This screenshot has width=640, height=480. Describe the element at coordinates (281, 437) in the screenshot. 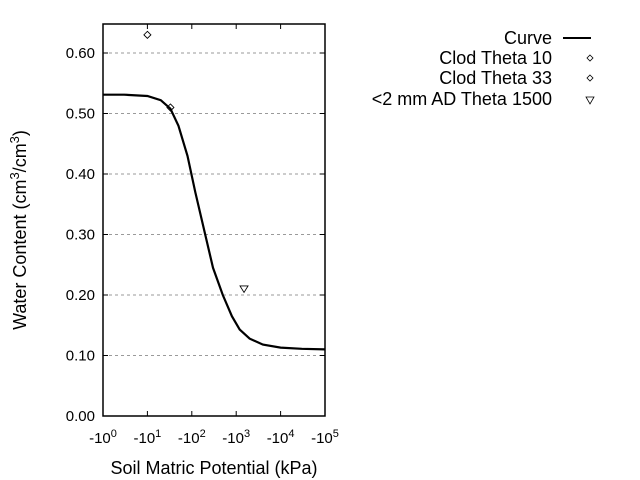

I see `x-tick-label: -104` at that location.